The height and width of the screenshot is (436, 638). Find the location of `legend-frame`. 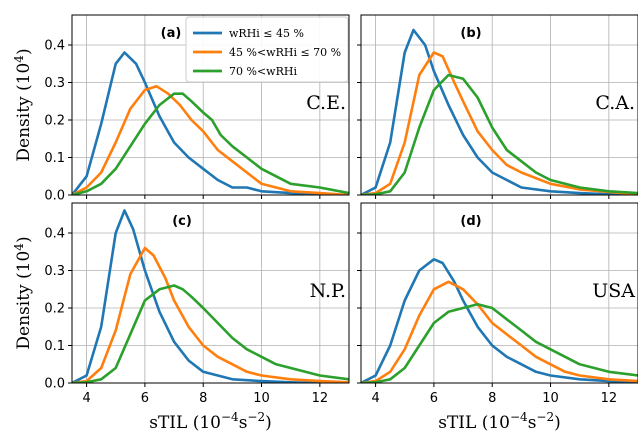

legend-frame is located at coordinates (267, 49).